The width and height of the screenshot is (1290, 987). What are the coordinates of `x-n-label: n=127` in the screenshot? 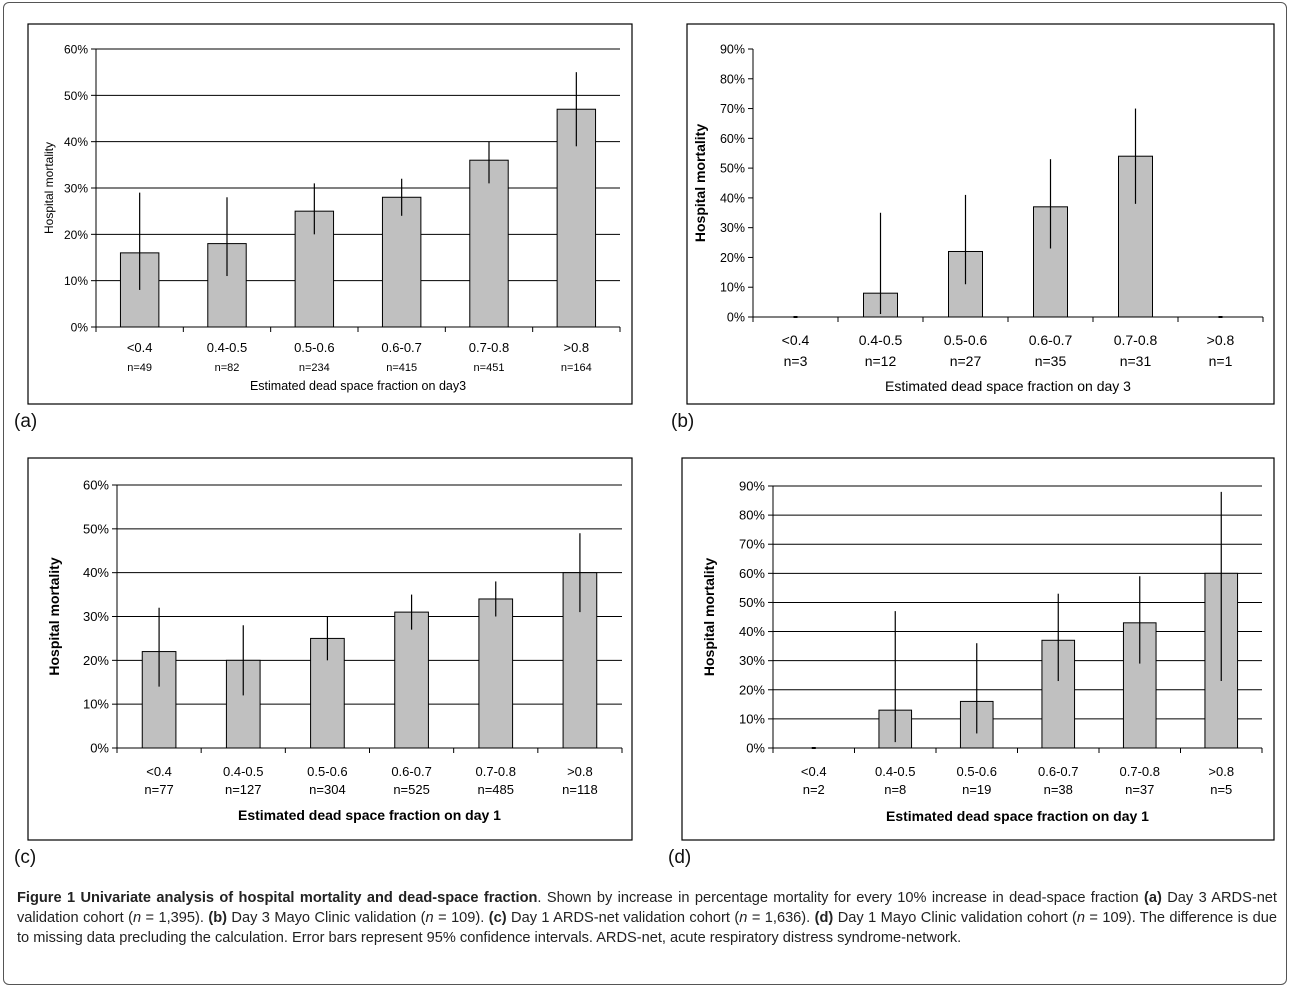 It's located at (243, 789).